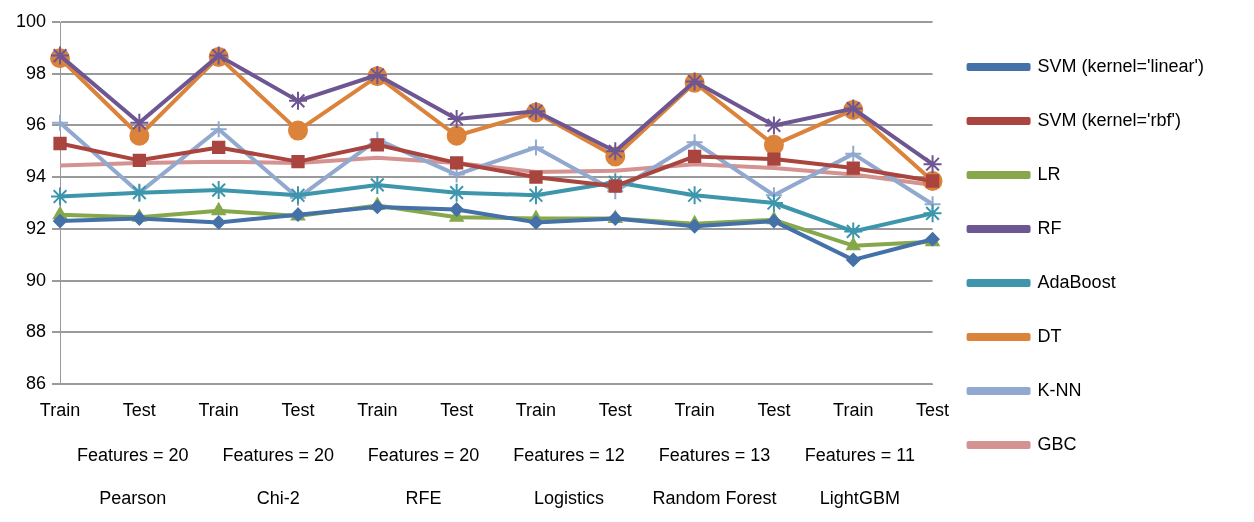  I want to click on text: RFE, so click(423, 497).